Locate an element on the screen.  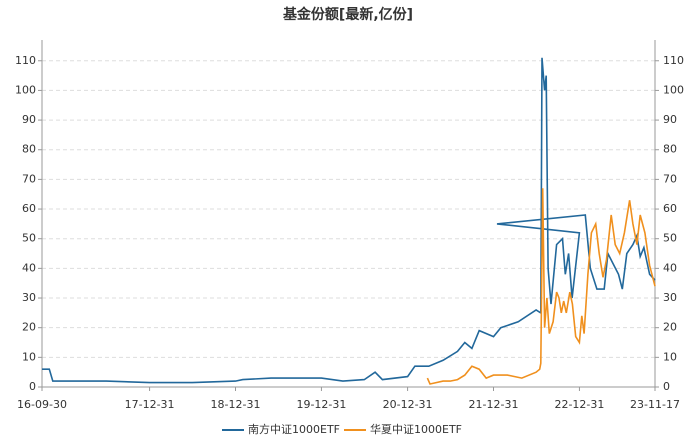
x-tick-label: 17-12-31 is located at coordinates (150, 404).